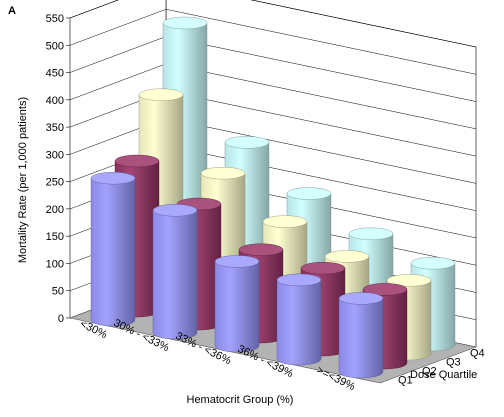  What do you see at coordinates (429, 372) in the screenshot?
I see `z-tick-label: Q2` at bounding box center [429, 372].